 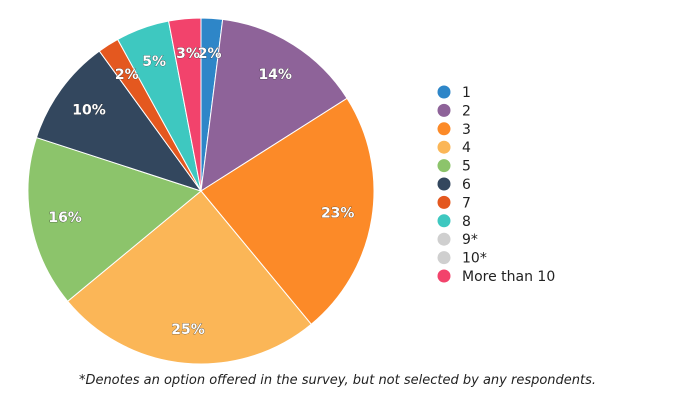 I want to click on legend-label-9: 9*, so click(x=470, y=240).